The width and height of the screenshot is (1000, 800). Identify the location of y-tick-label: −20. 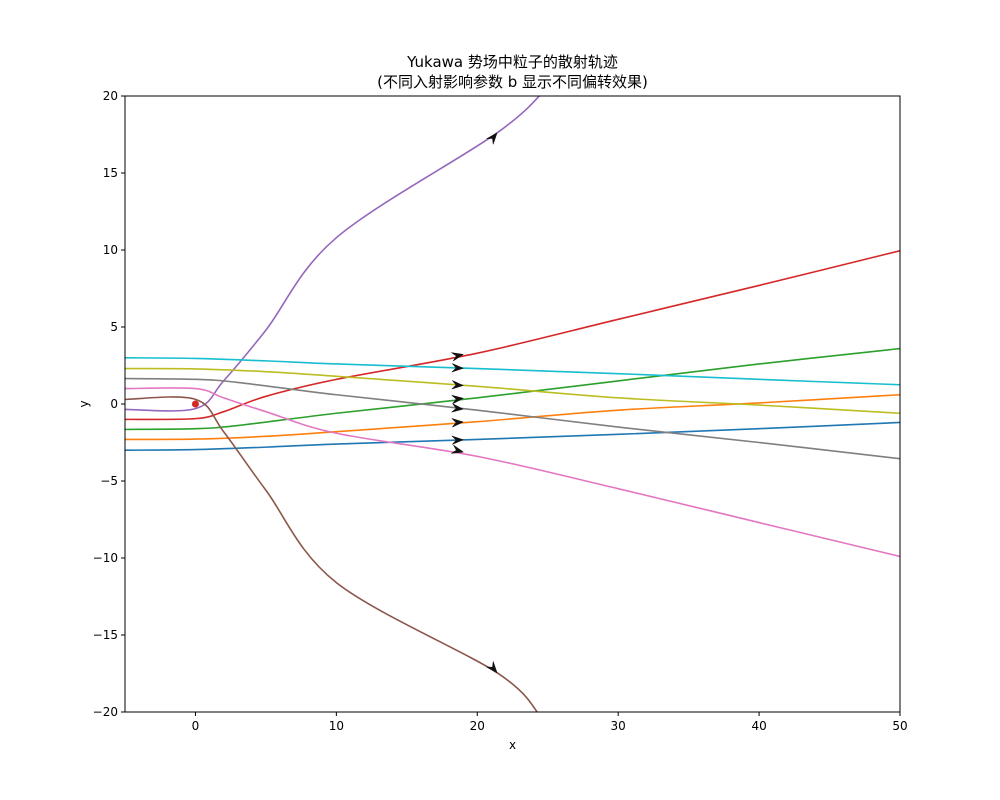
(105, 712).